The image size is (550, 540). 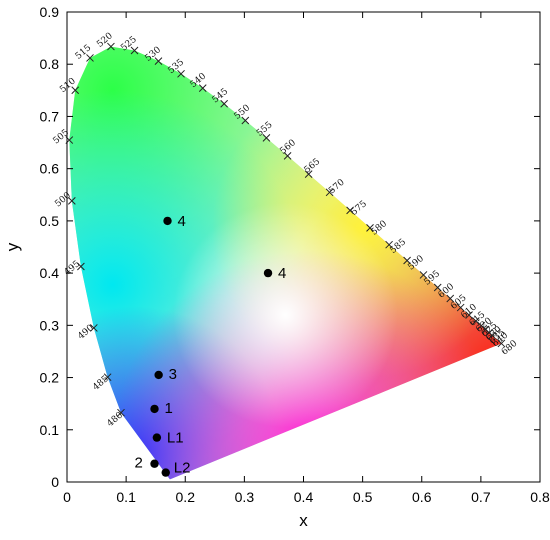 I want to click on wavelength-label-495: 495, so click(x=73, y=268).